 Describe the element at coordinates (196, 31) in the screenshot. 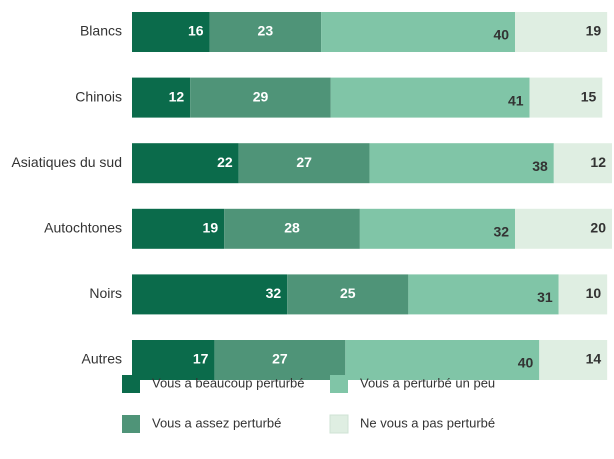

I see `value-label: 16` at that location.